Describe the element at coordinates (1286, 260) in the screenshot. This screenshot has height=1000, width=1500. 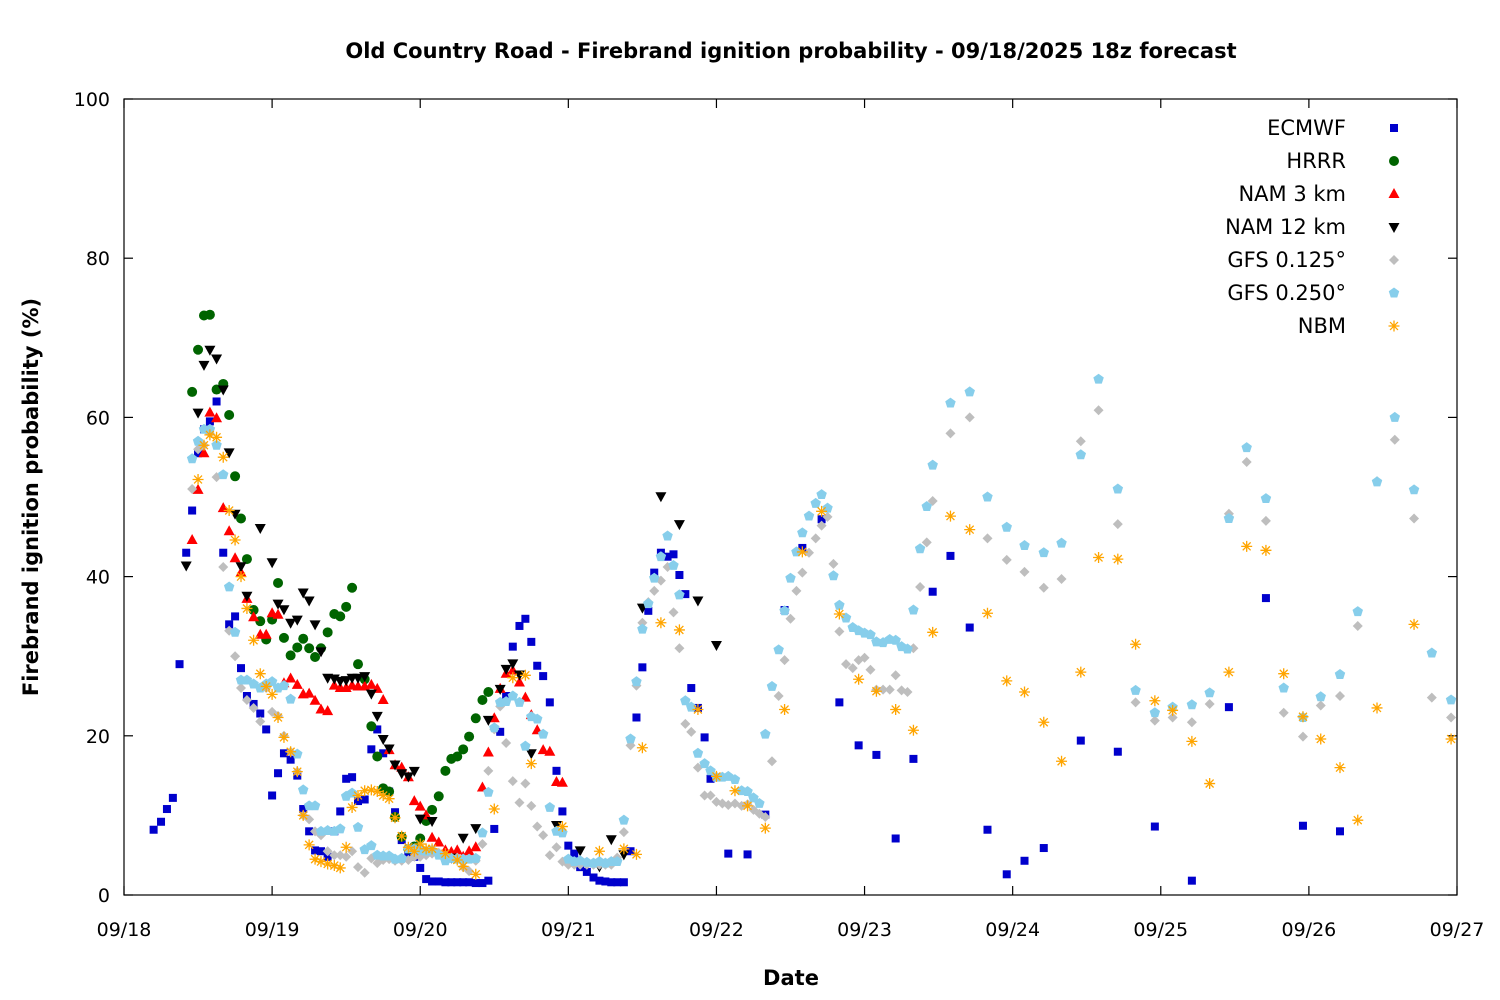
I see `legend-label: GFS 0.125°` at that location.